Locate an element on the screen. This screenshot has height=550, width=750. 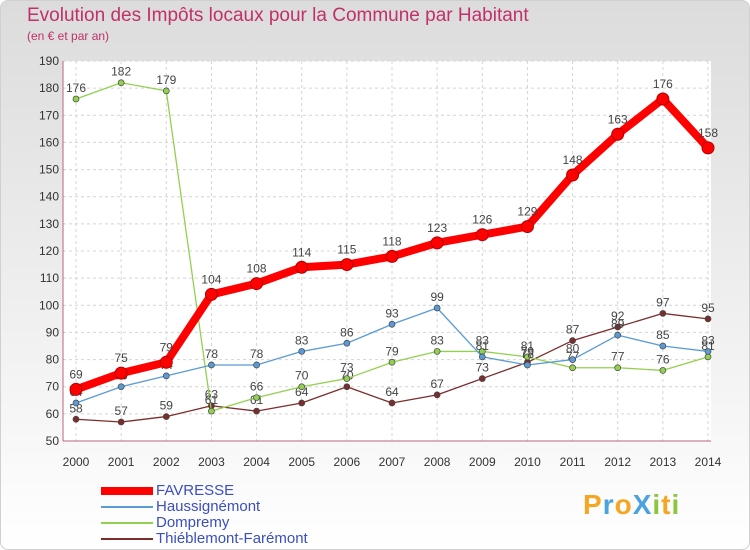
data-label: 115 is located at coordinates (346, 250).